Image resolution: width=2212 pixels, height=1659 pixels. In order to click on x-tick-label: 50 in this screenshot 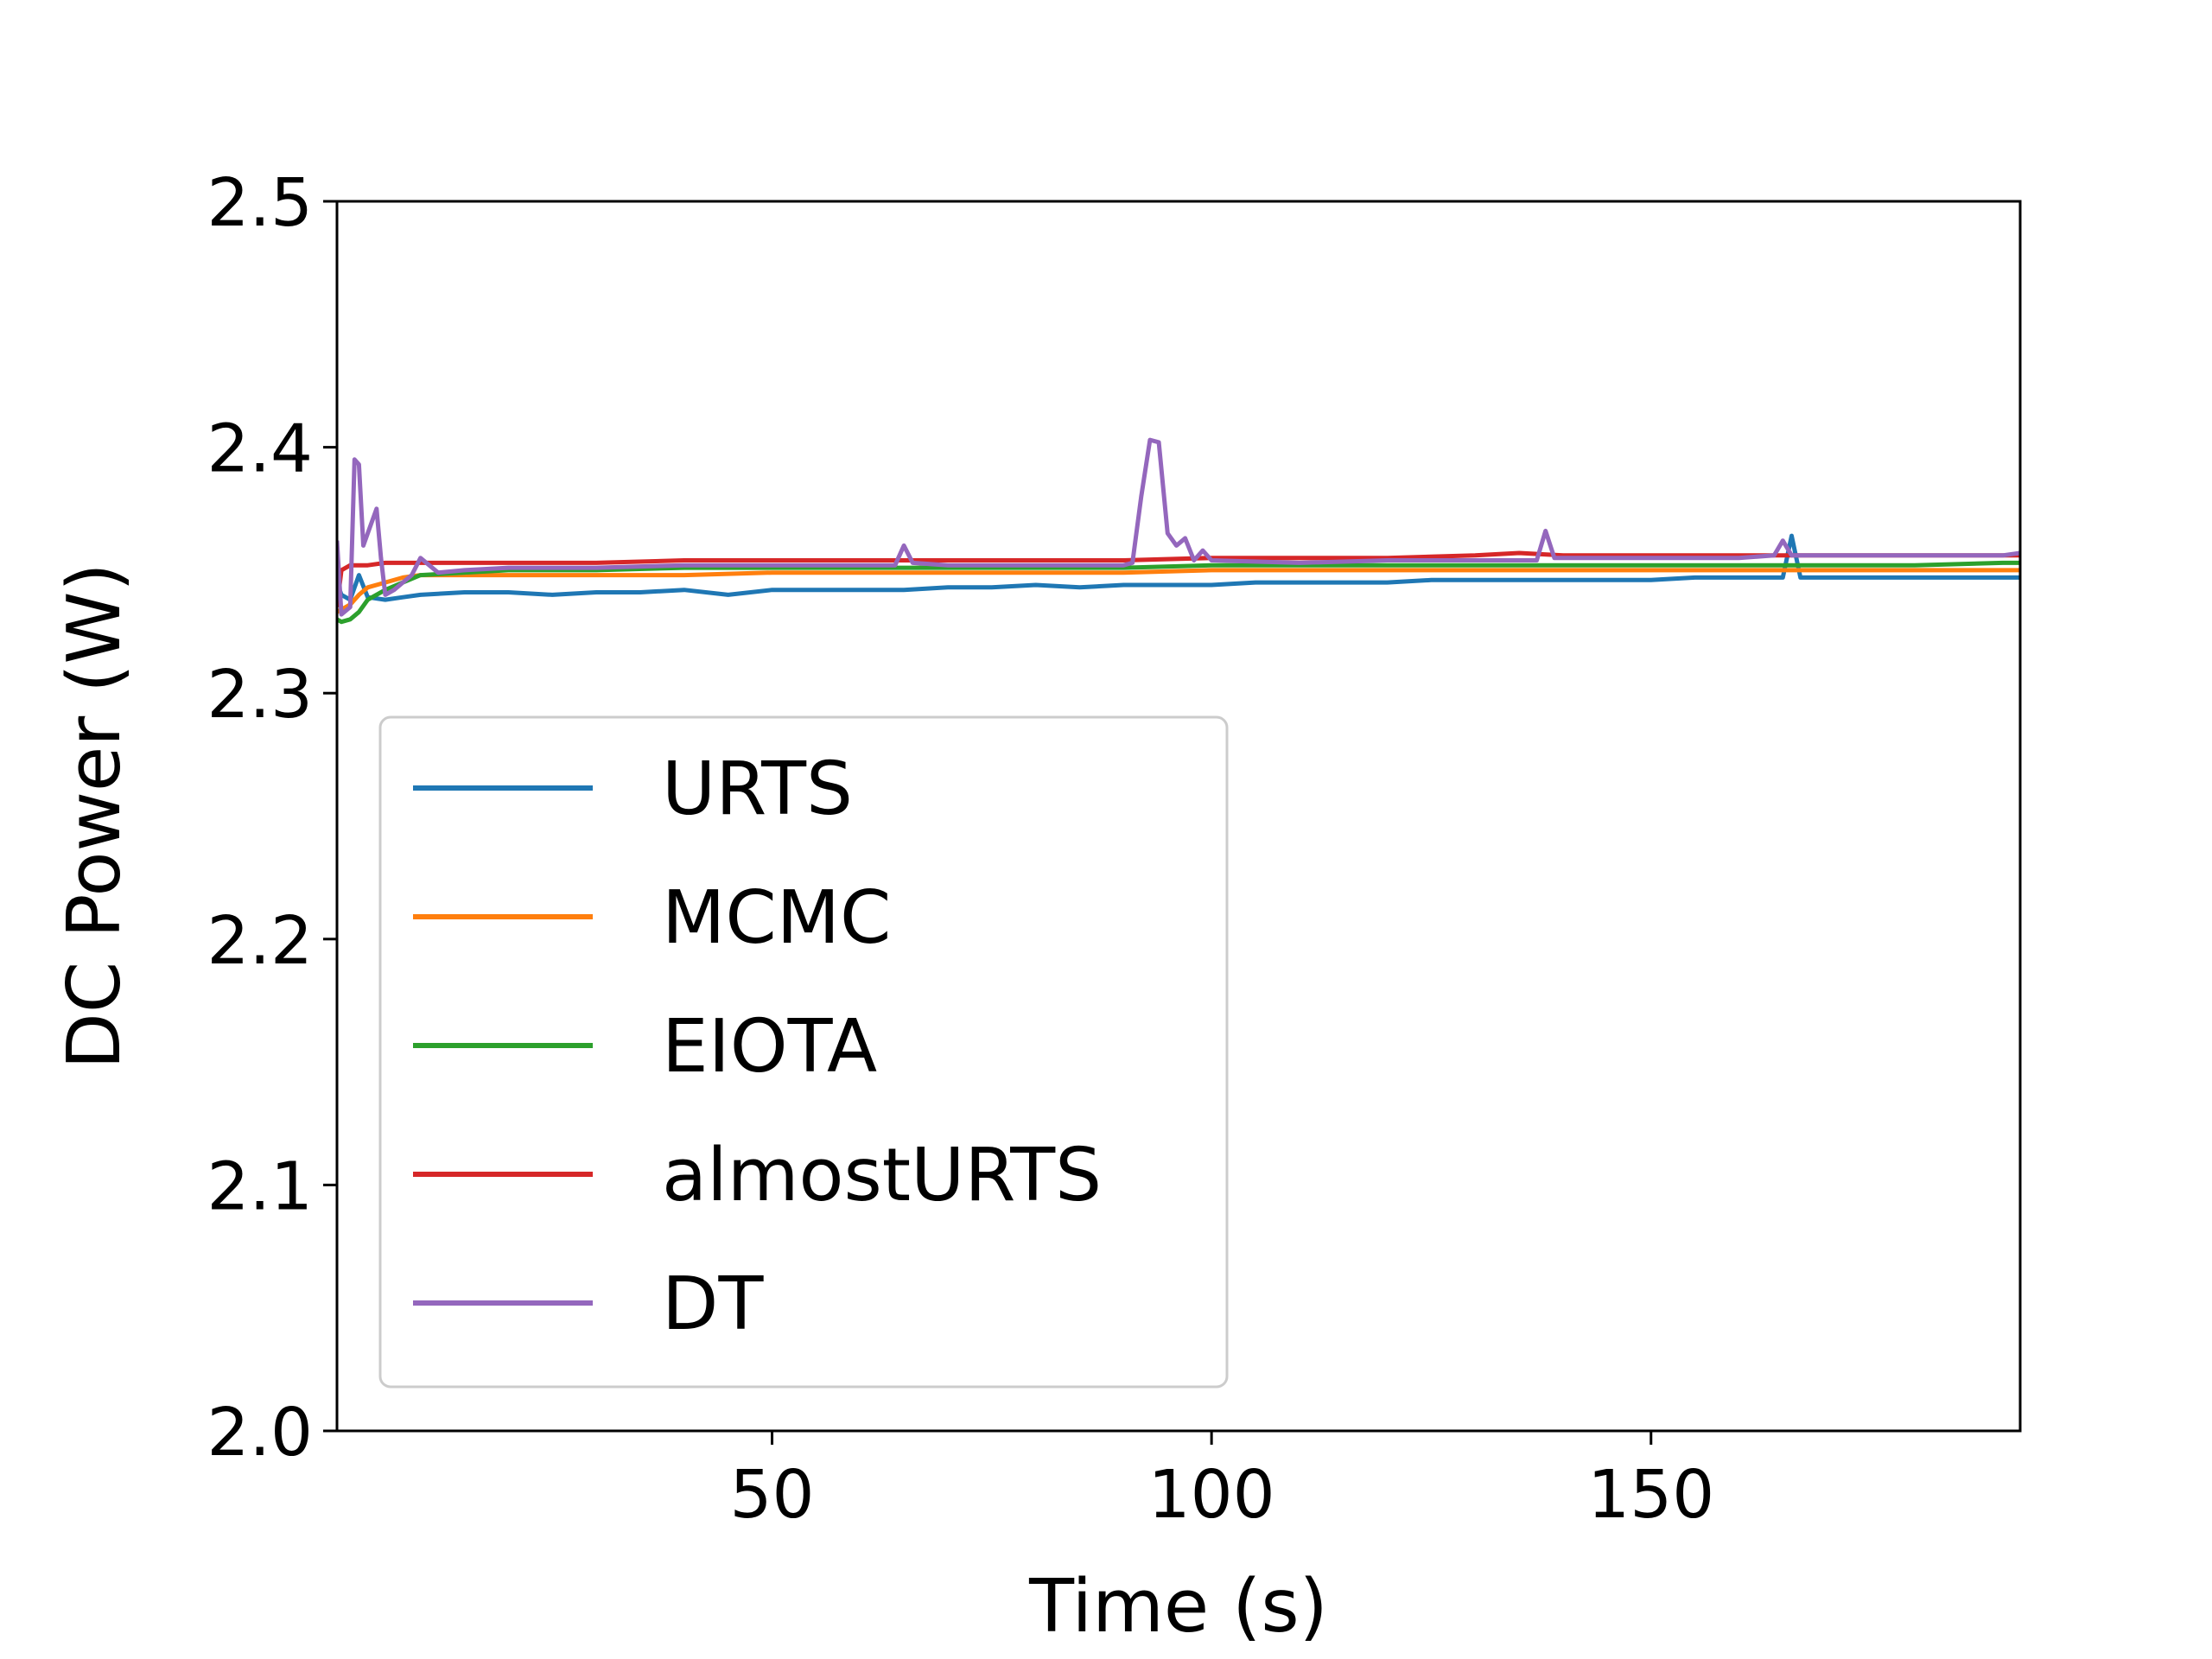, I will do `click(772, 1495)`.